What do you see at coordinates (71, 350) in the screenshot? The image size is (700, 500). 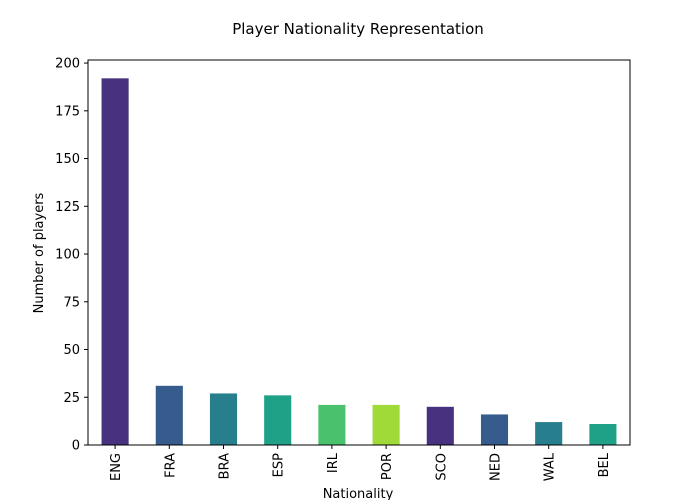 I see `y-tick-label: 50` at bounding box center [71, 350].